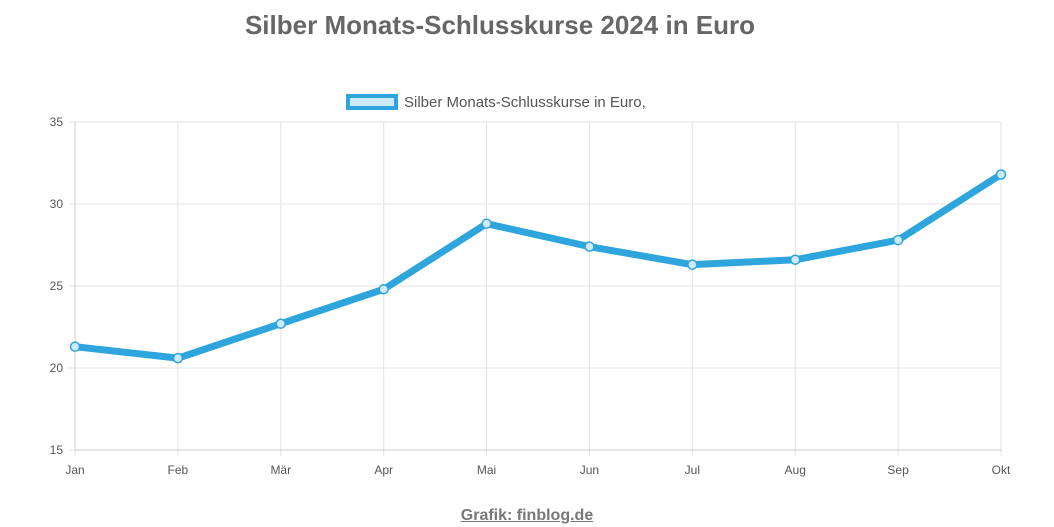 The height and width of the screenshot is (527, 1054). What do you see at coordinates (57, 450) in the screenshot?
I see `y-tick-label: 15` at bounding box center [57, 450].